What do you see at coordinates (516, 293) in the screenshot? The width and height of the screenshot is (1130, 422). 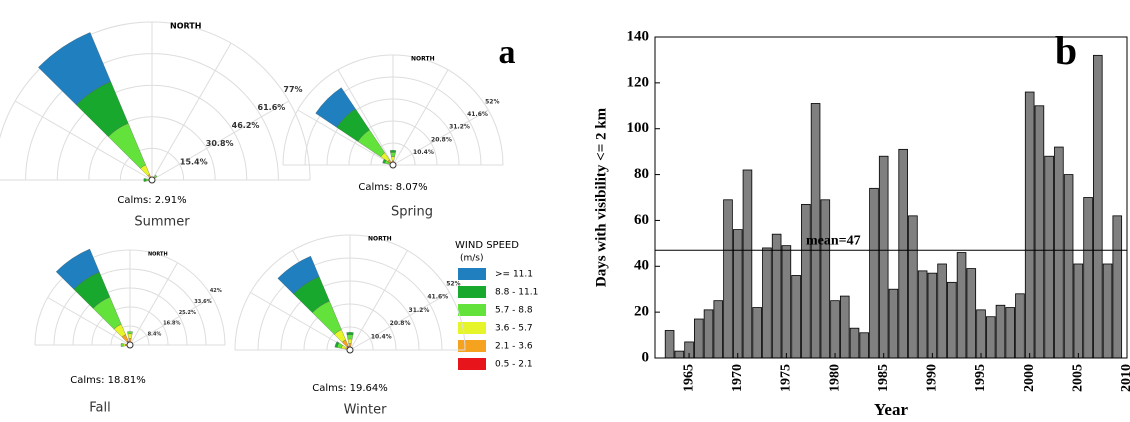 I see `legend-label: 8.8 - 11.1` at bounding box center [516, 293].